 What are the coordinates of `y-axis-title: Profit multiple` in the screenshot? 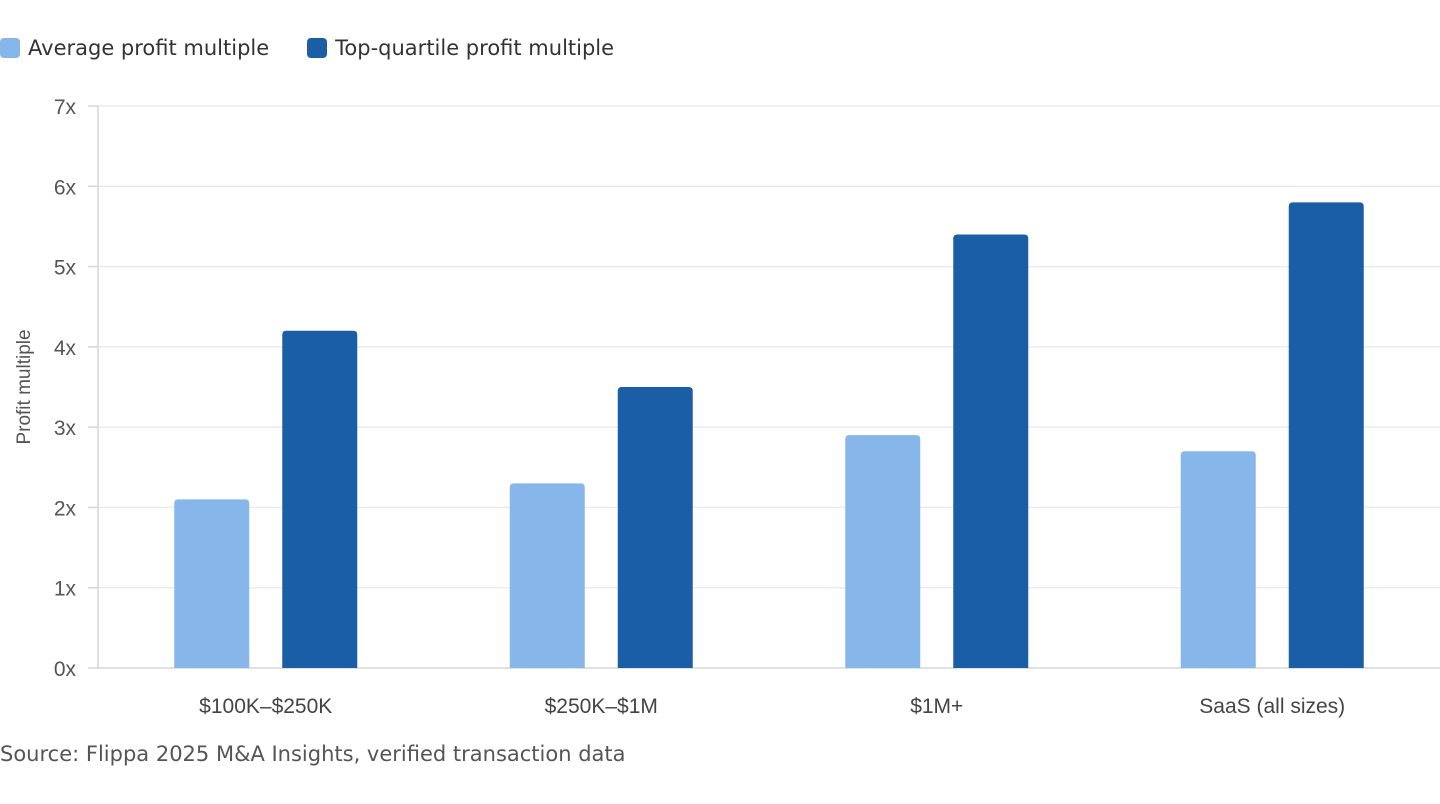 It's located at (24, 386).